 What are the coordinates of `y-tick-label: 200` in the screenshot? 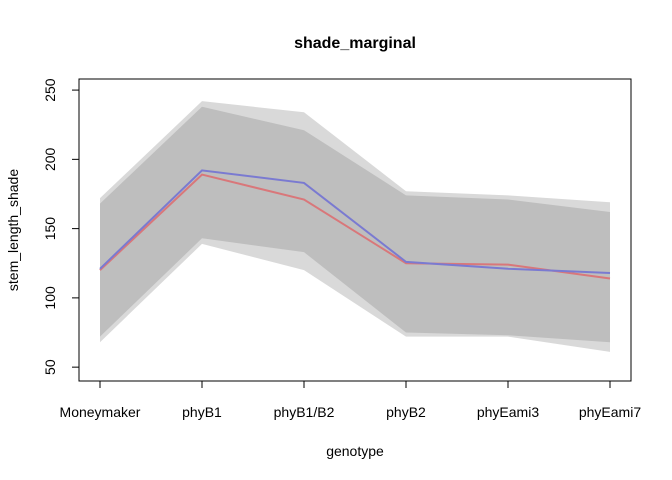 It's located at (50, 159).